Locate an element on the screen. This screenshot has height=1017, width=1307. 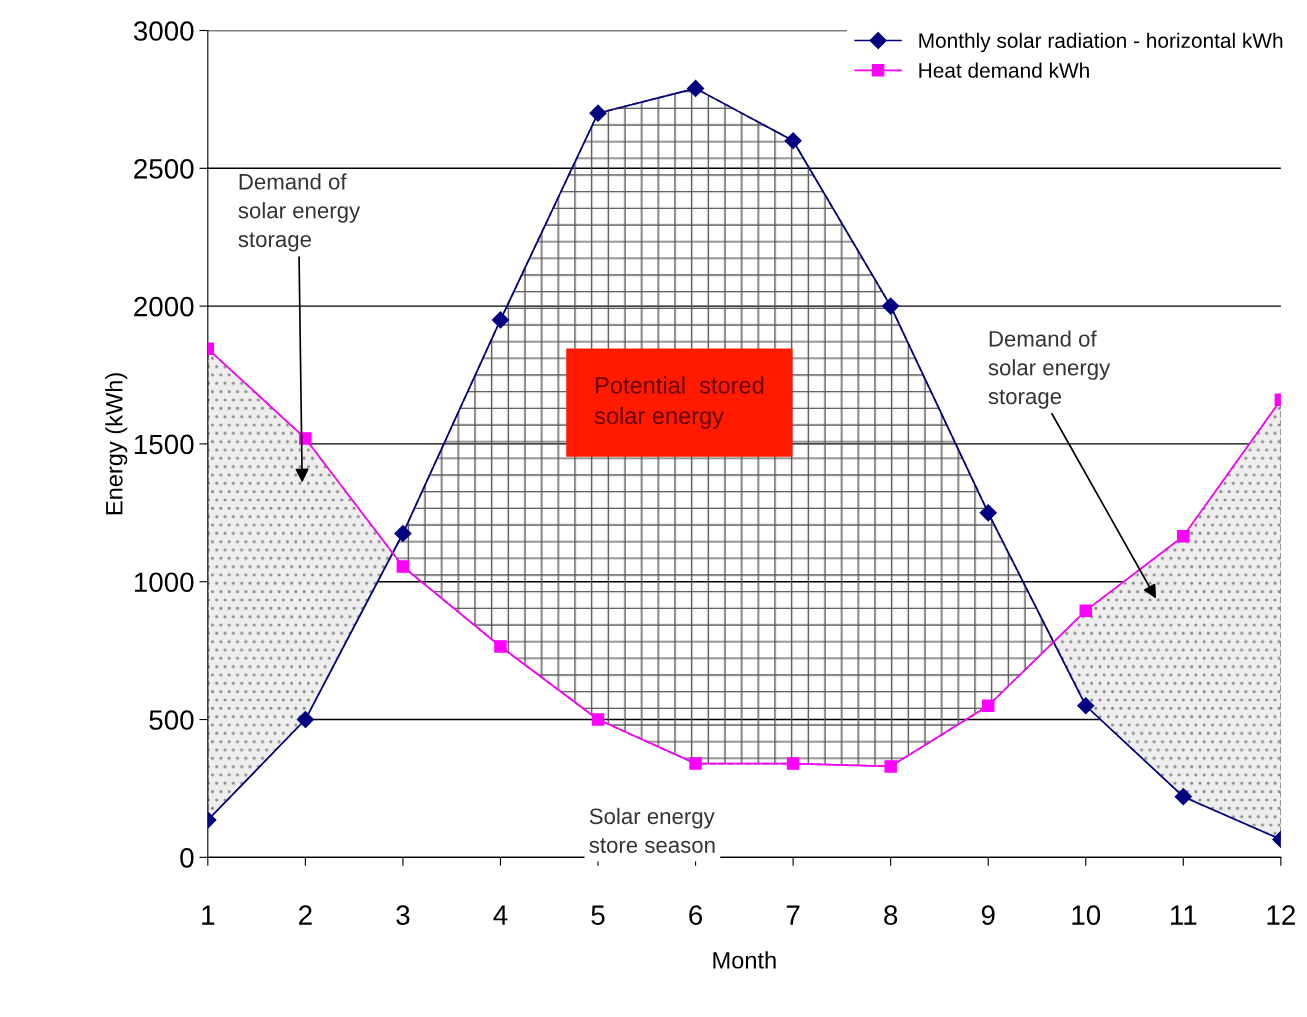
annotation: Potential stored solar energy is located at coordinates (679, 402).